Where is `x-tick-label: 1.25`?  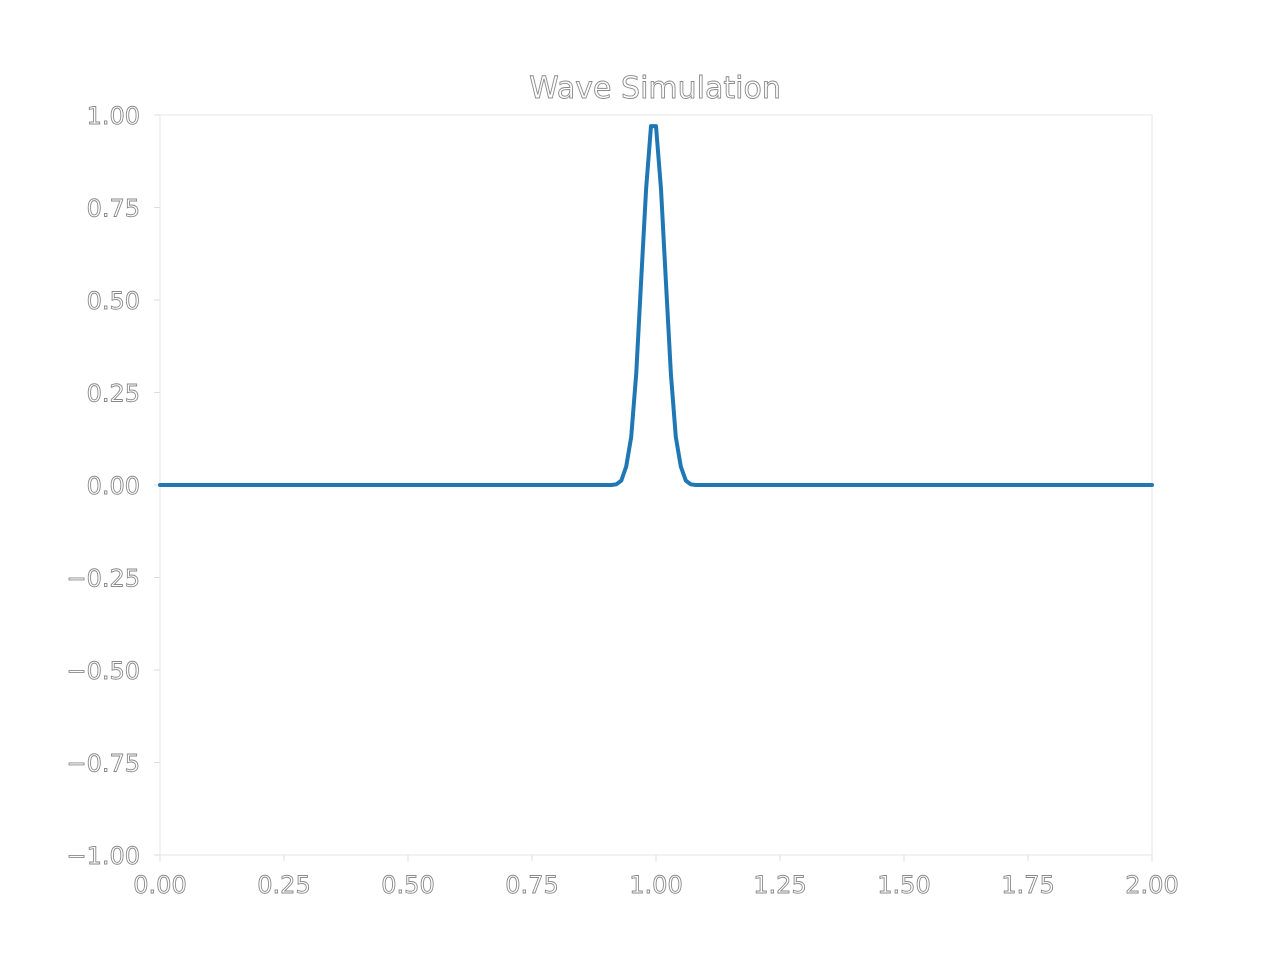 x-tick-label: 1.25 is located at coordinates (779, 885).